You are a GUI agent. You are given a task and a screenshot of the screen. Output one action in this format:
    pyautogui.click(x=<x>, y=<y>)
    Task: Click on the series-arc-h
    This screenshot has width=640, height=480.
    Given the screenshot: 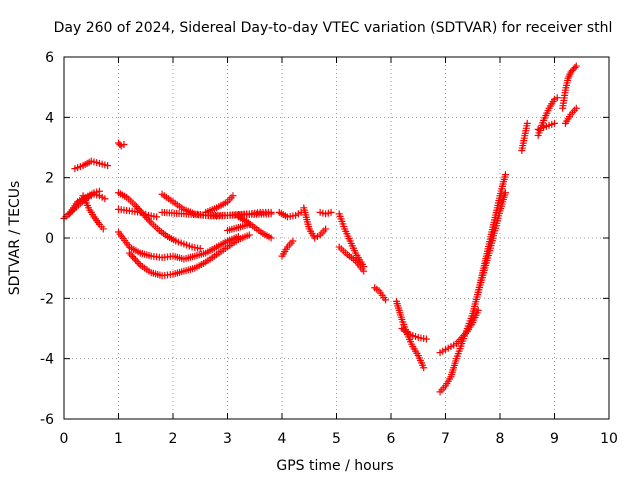 What is the action you would take?
    pyautogui.click(x=178, y=245)
    